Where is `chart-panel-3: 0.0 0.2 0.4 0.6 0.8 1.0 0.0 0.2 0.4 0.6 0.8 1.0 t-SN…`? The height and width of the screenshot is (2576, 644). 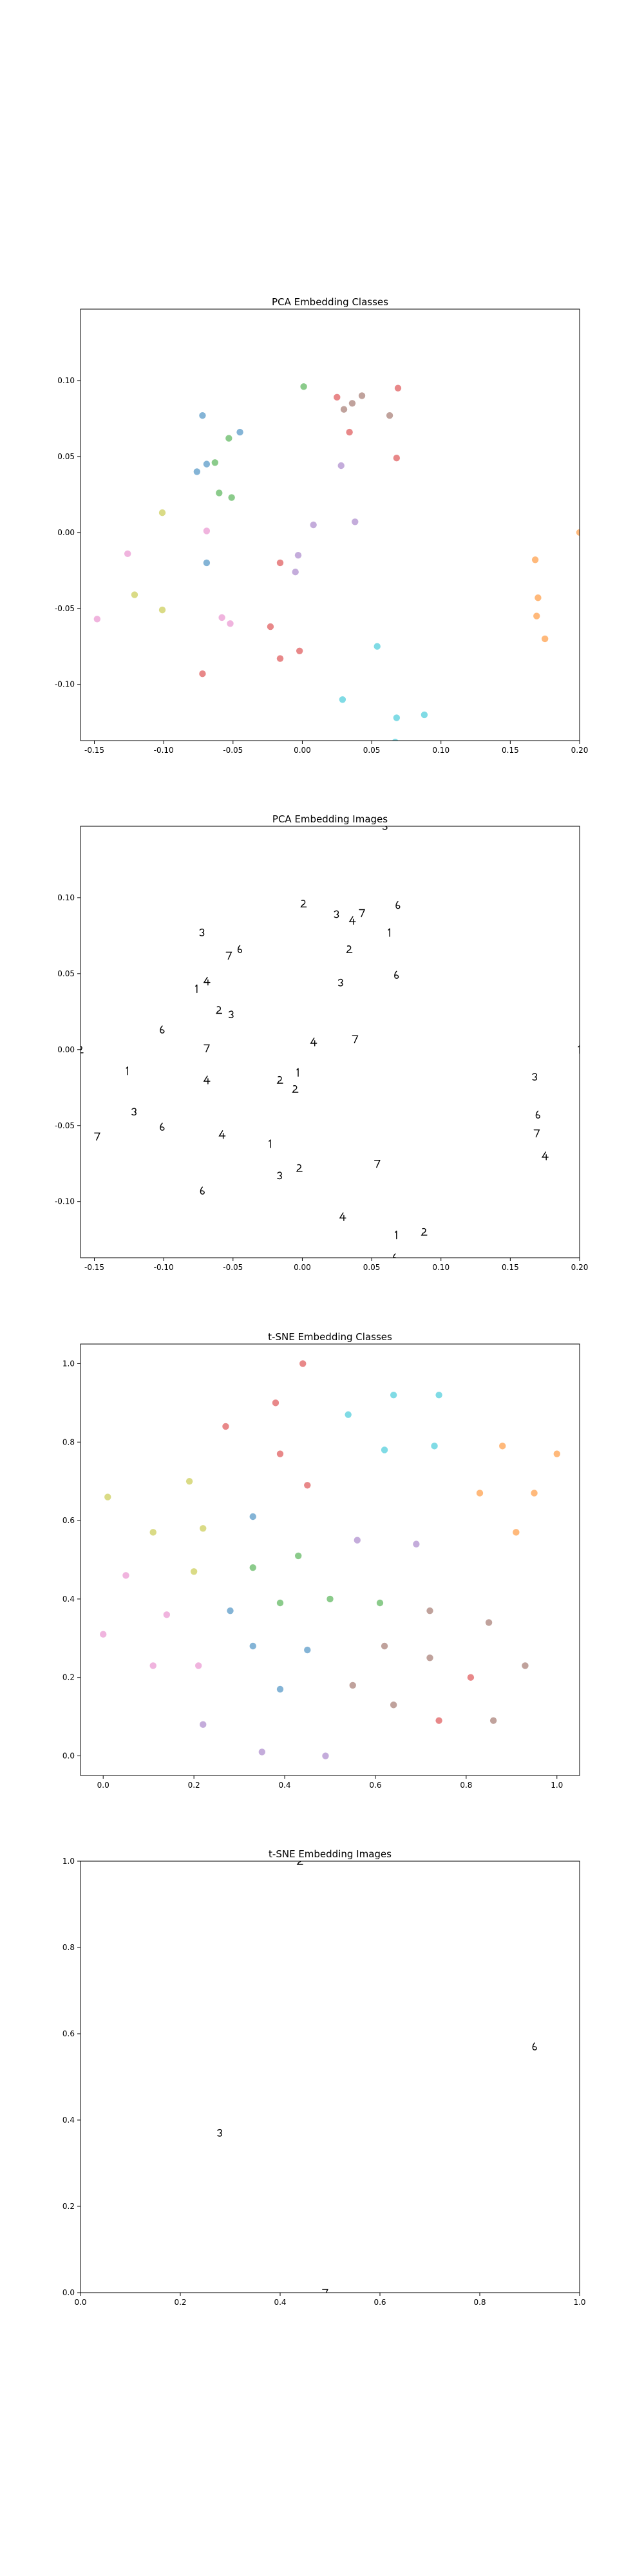 chart-panel-3: 0.0 0.2 0.4 0.6 0.8 1.0 0.0 0.2 0.4 0.6 0.8 1.0 t-SN… is located at coordinates (321, 1560).